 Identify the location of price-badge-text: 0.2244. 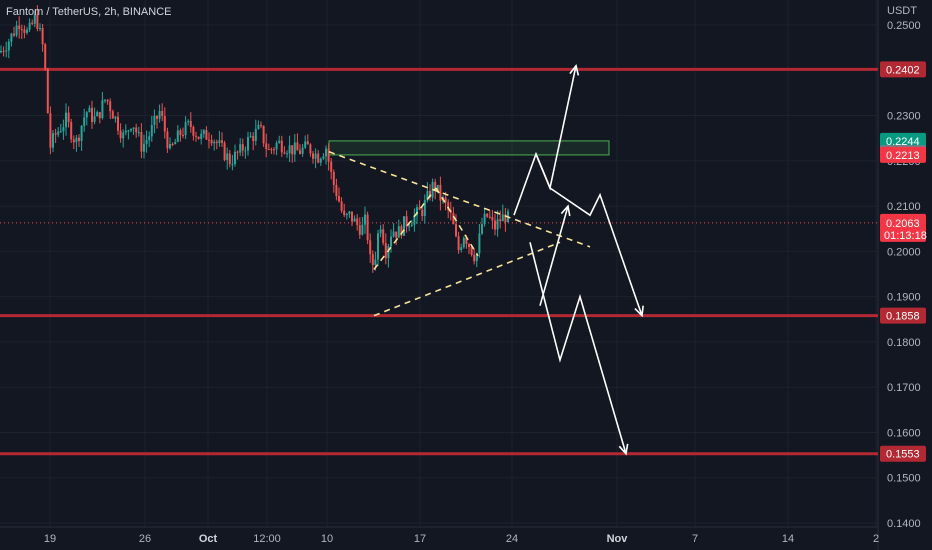
(903, 142).